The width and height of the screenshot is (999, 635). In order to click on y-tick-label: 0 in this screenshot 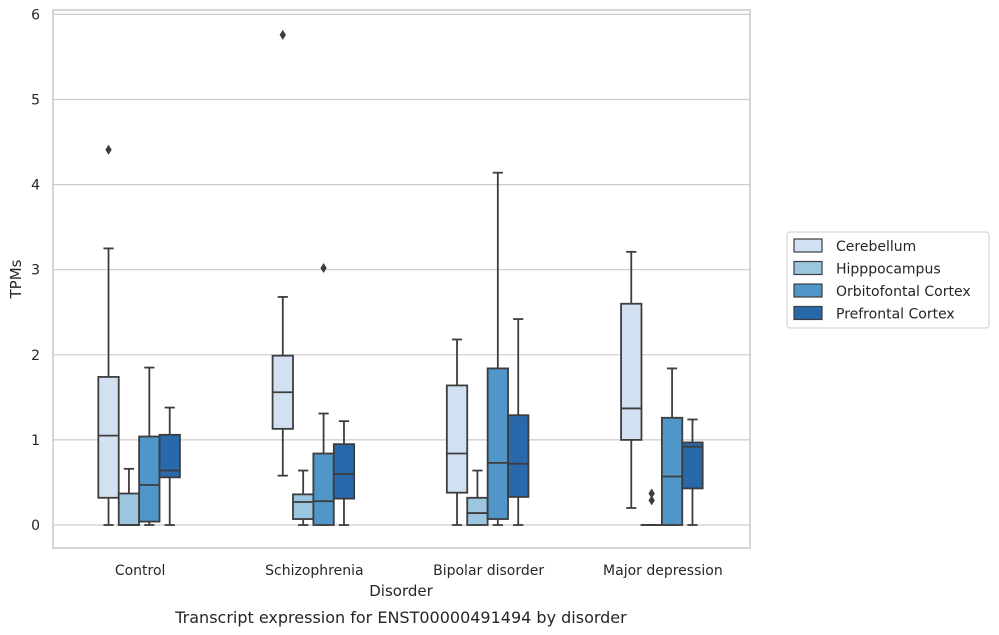, I will do `click(35, 526)`.